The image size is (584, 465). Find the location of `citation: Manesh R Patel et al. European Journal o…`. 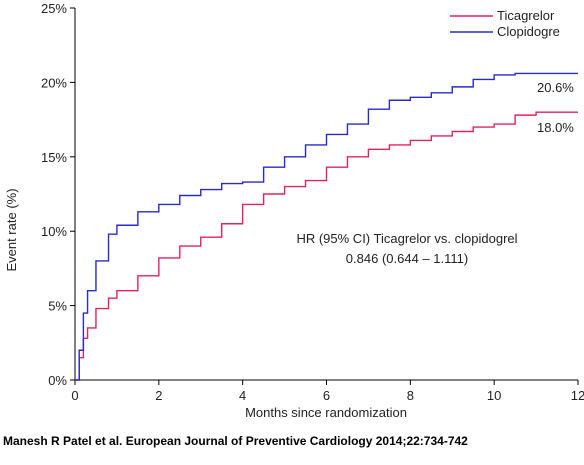

citation: Manesh R Patel et al. European Journal o… is located at coordinates (235, 441).